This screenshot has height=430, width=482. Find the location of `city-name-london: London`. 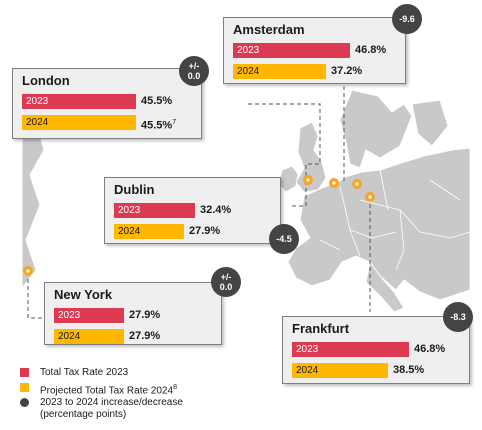

city-name-london: London is located at coordinates (46, 80).